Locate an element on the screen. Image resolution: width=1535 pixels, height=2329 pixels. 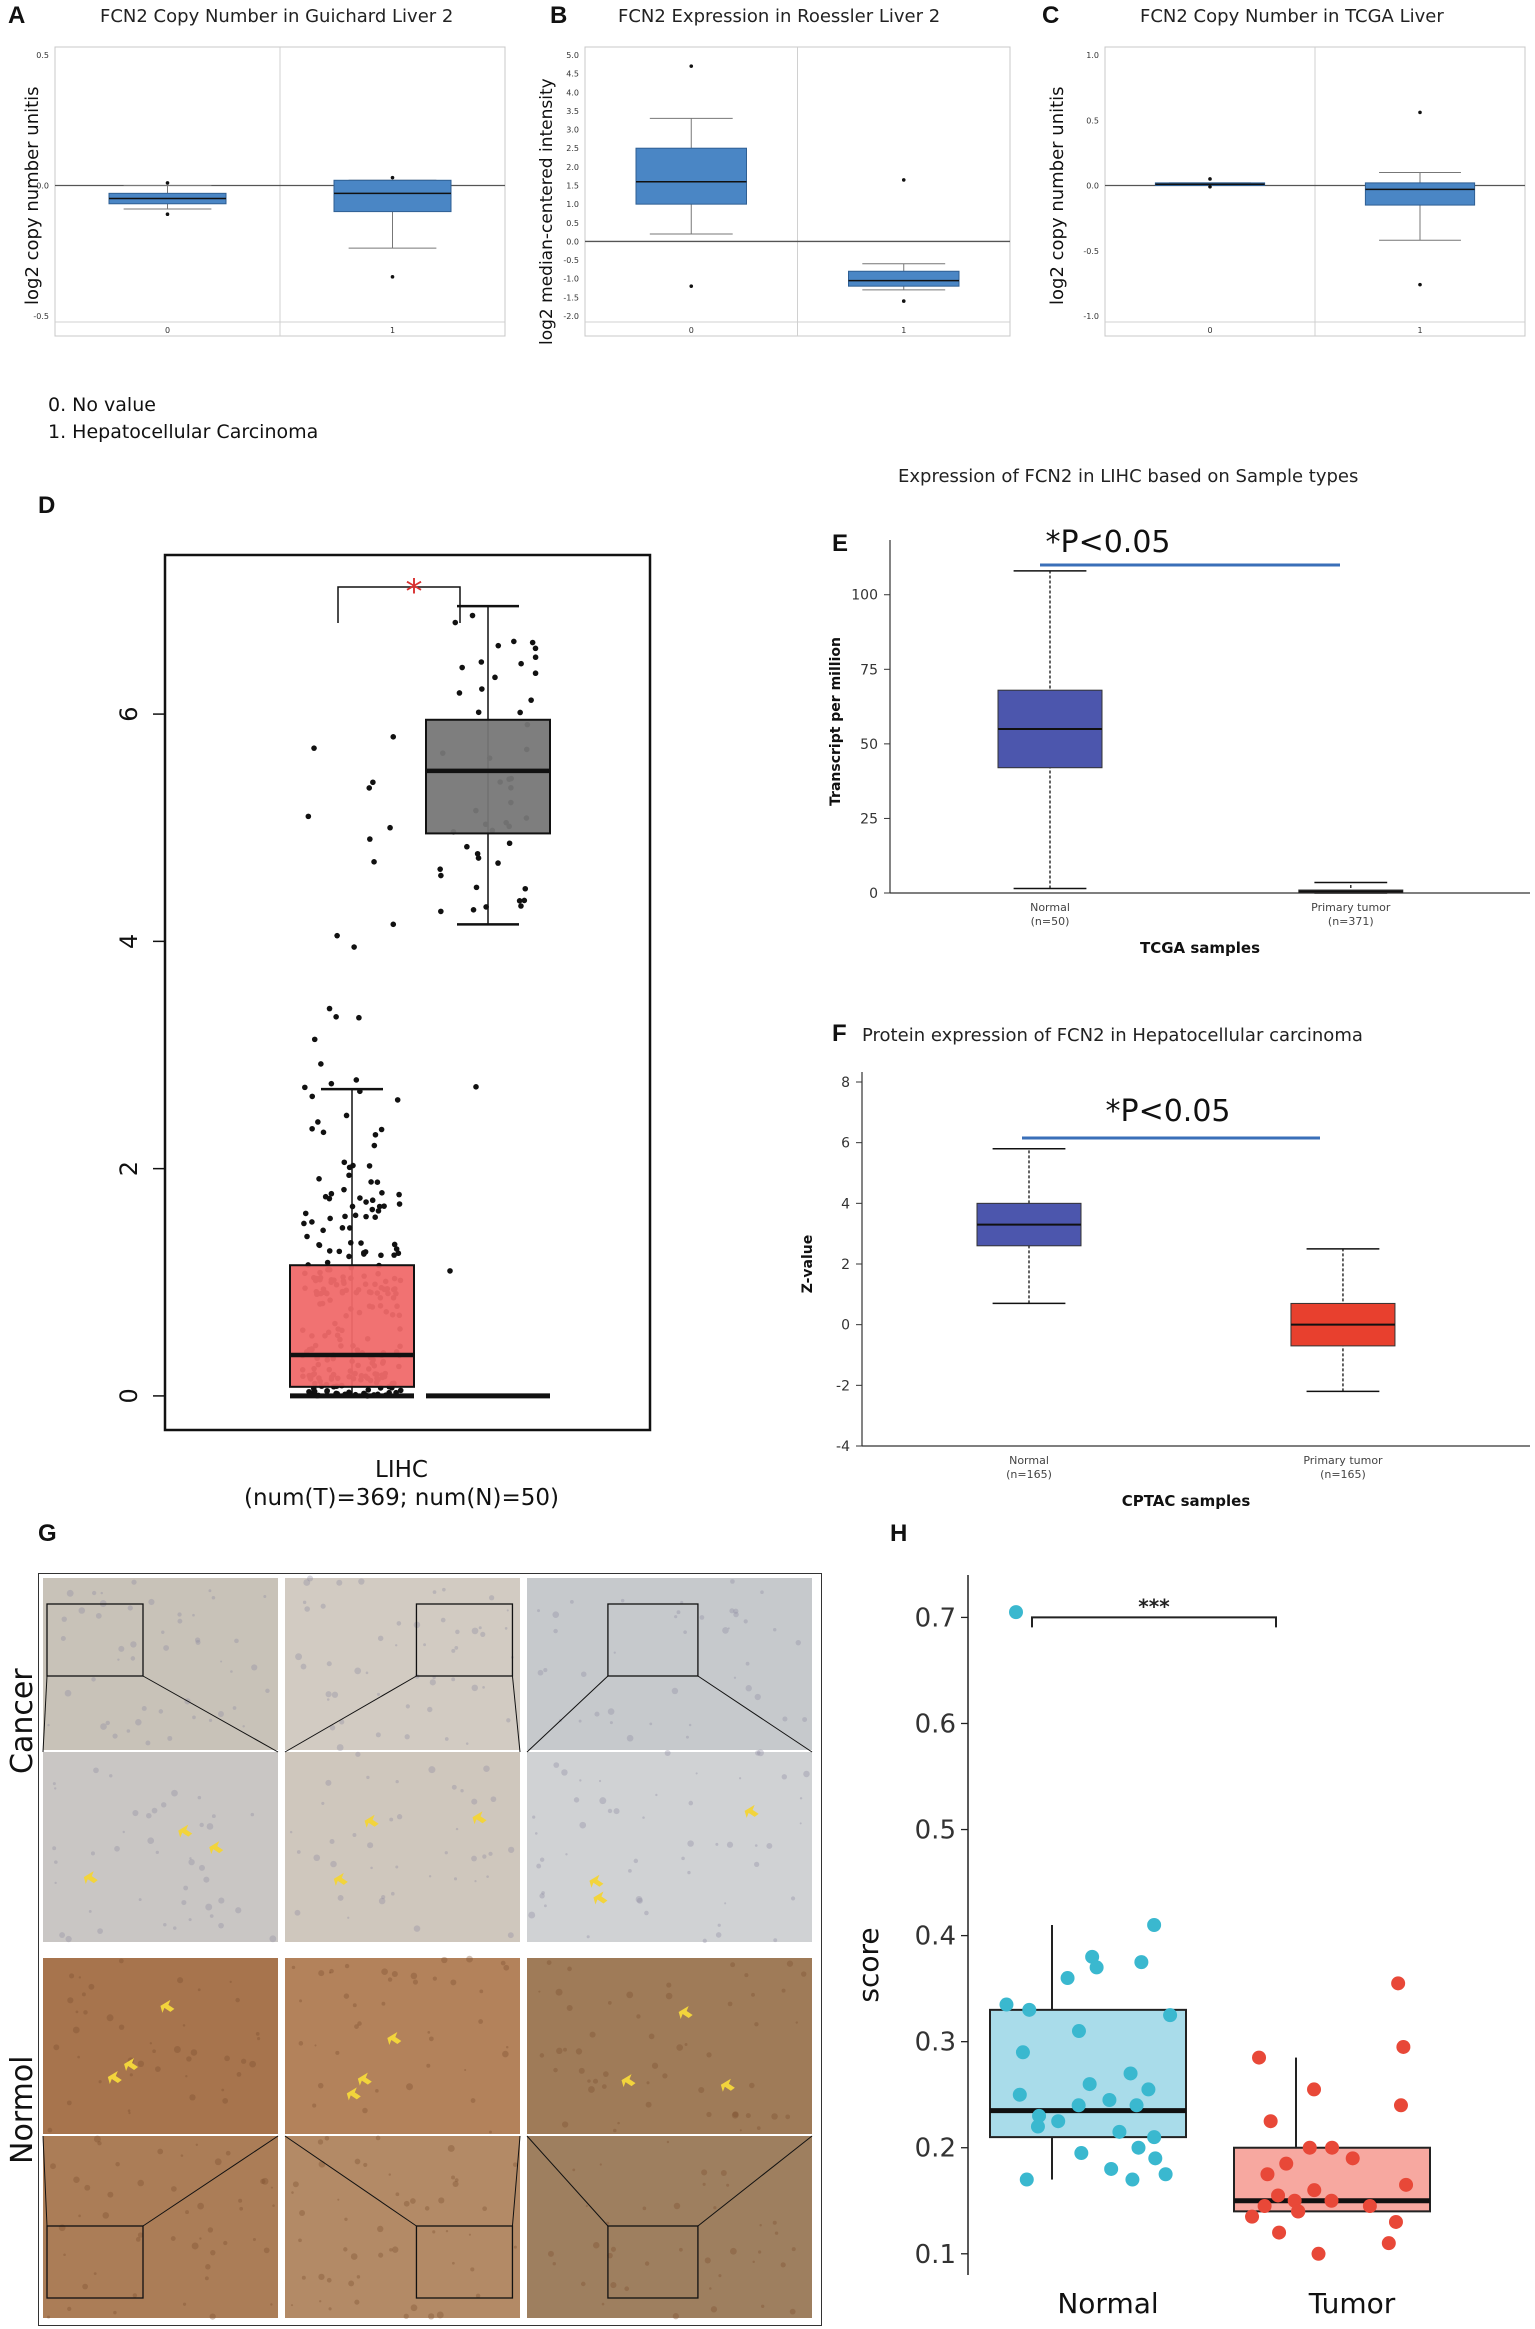
y-tick-label: 0.1 is located at coordinates (935, 2255).